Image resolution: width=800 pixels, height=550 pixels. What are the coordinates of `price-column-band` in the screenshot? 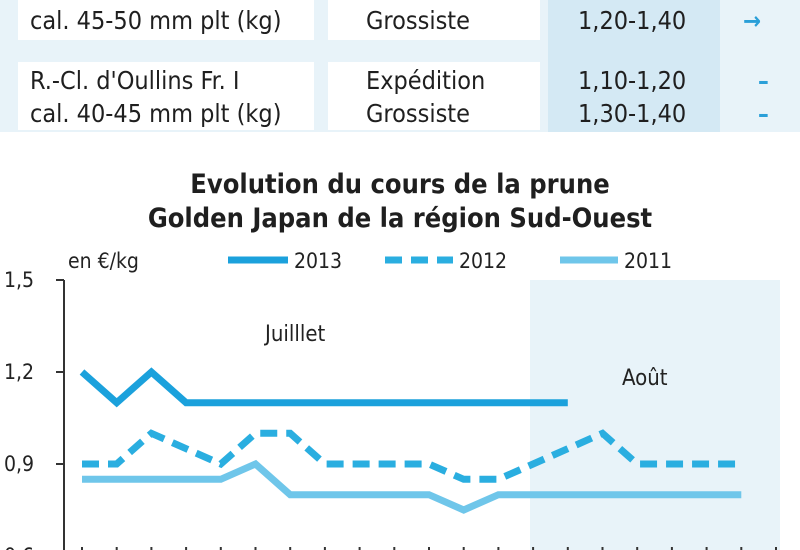 It's located at (634, 66).